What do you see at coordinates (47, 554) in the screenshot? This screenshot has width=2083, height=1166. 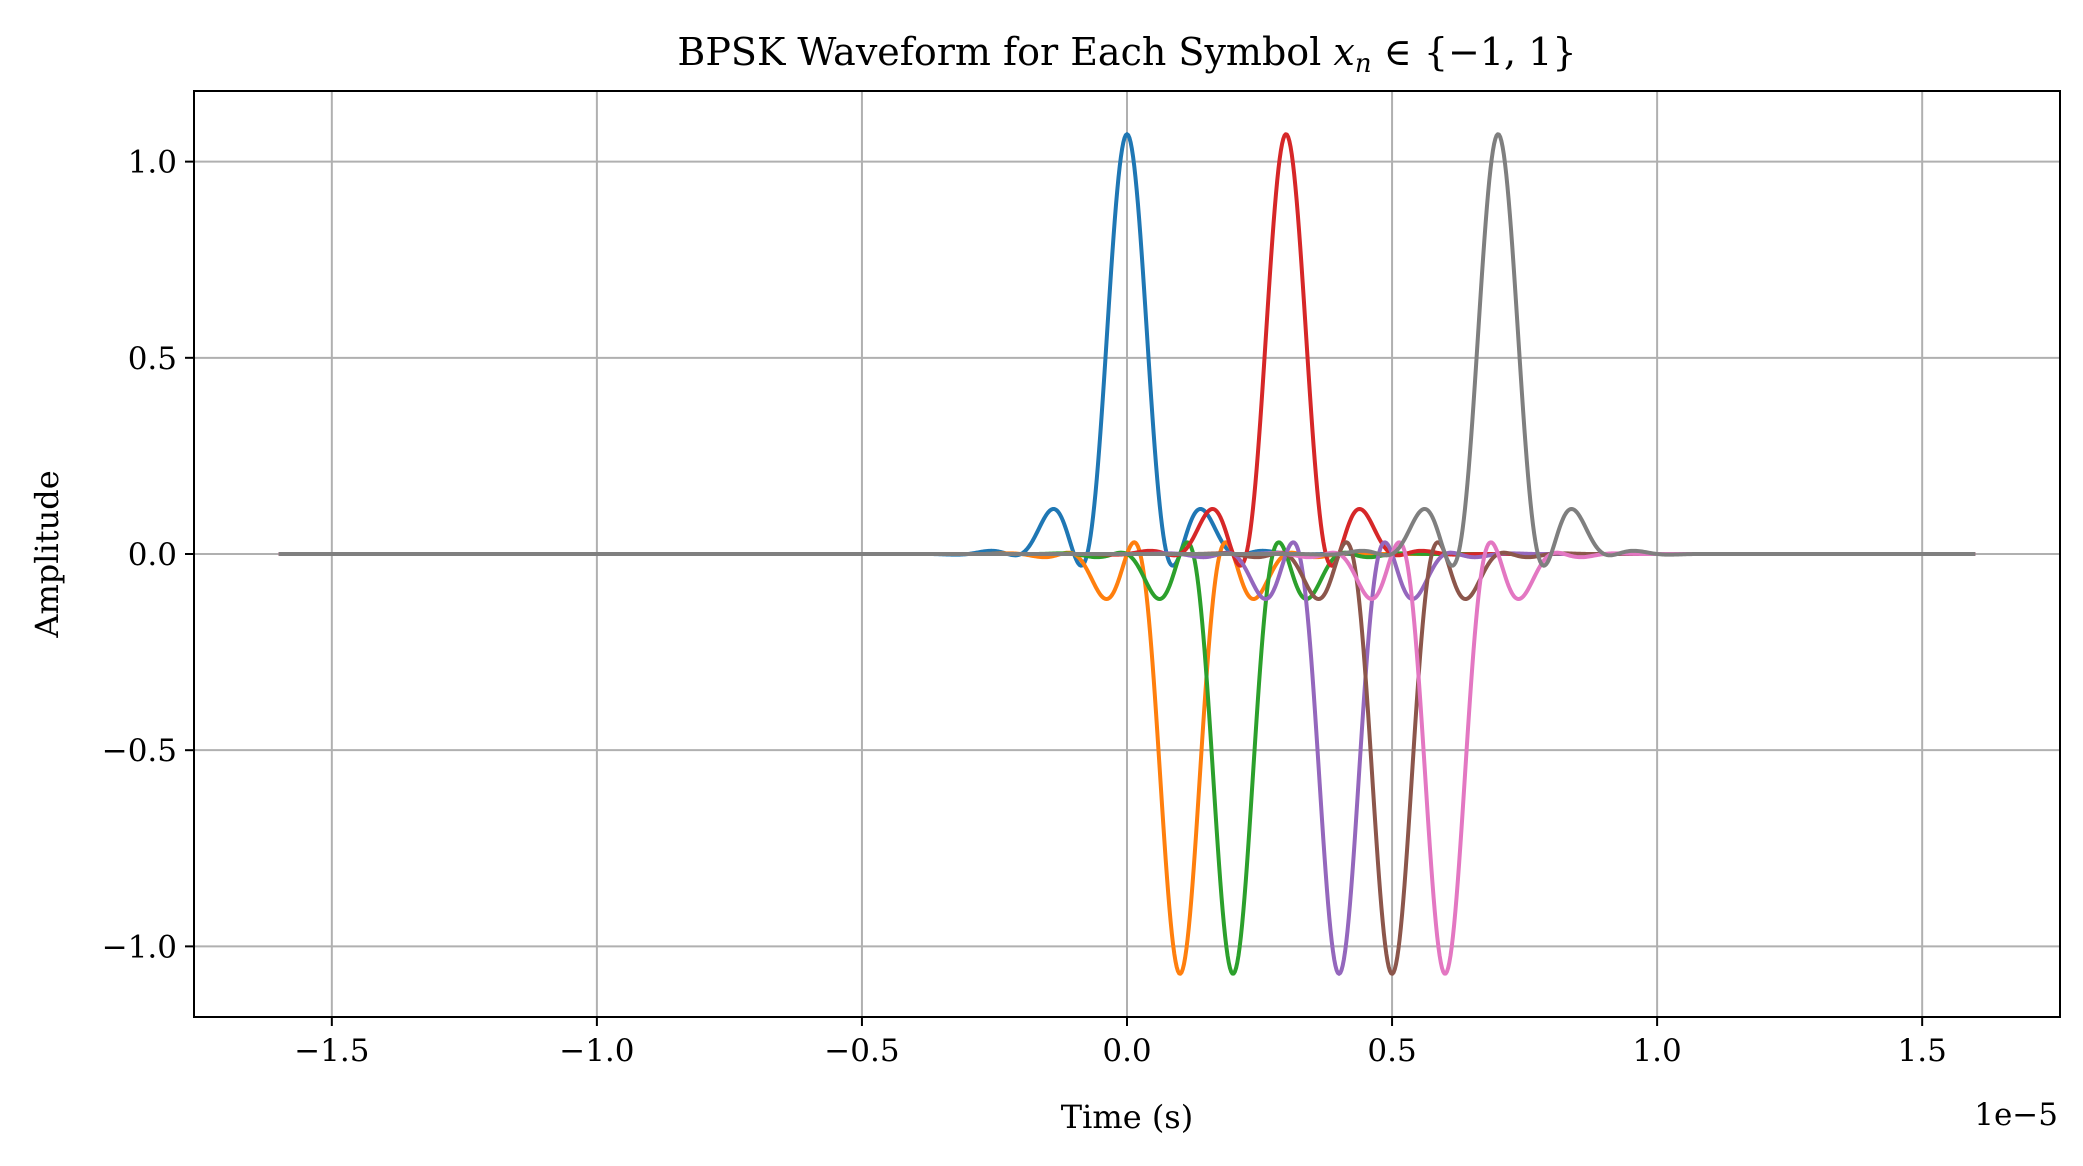 I see `y-axis-label: Amplitude` at bounding box center [47, 554].